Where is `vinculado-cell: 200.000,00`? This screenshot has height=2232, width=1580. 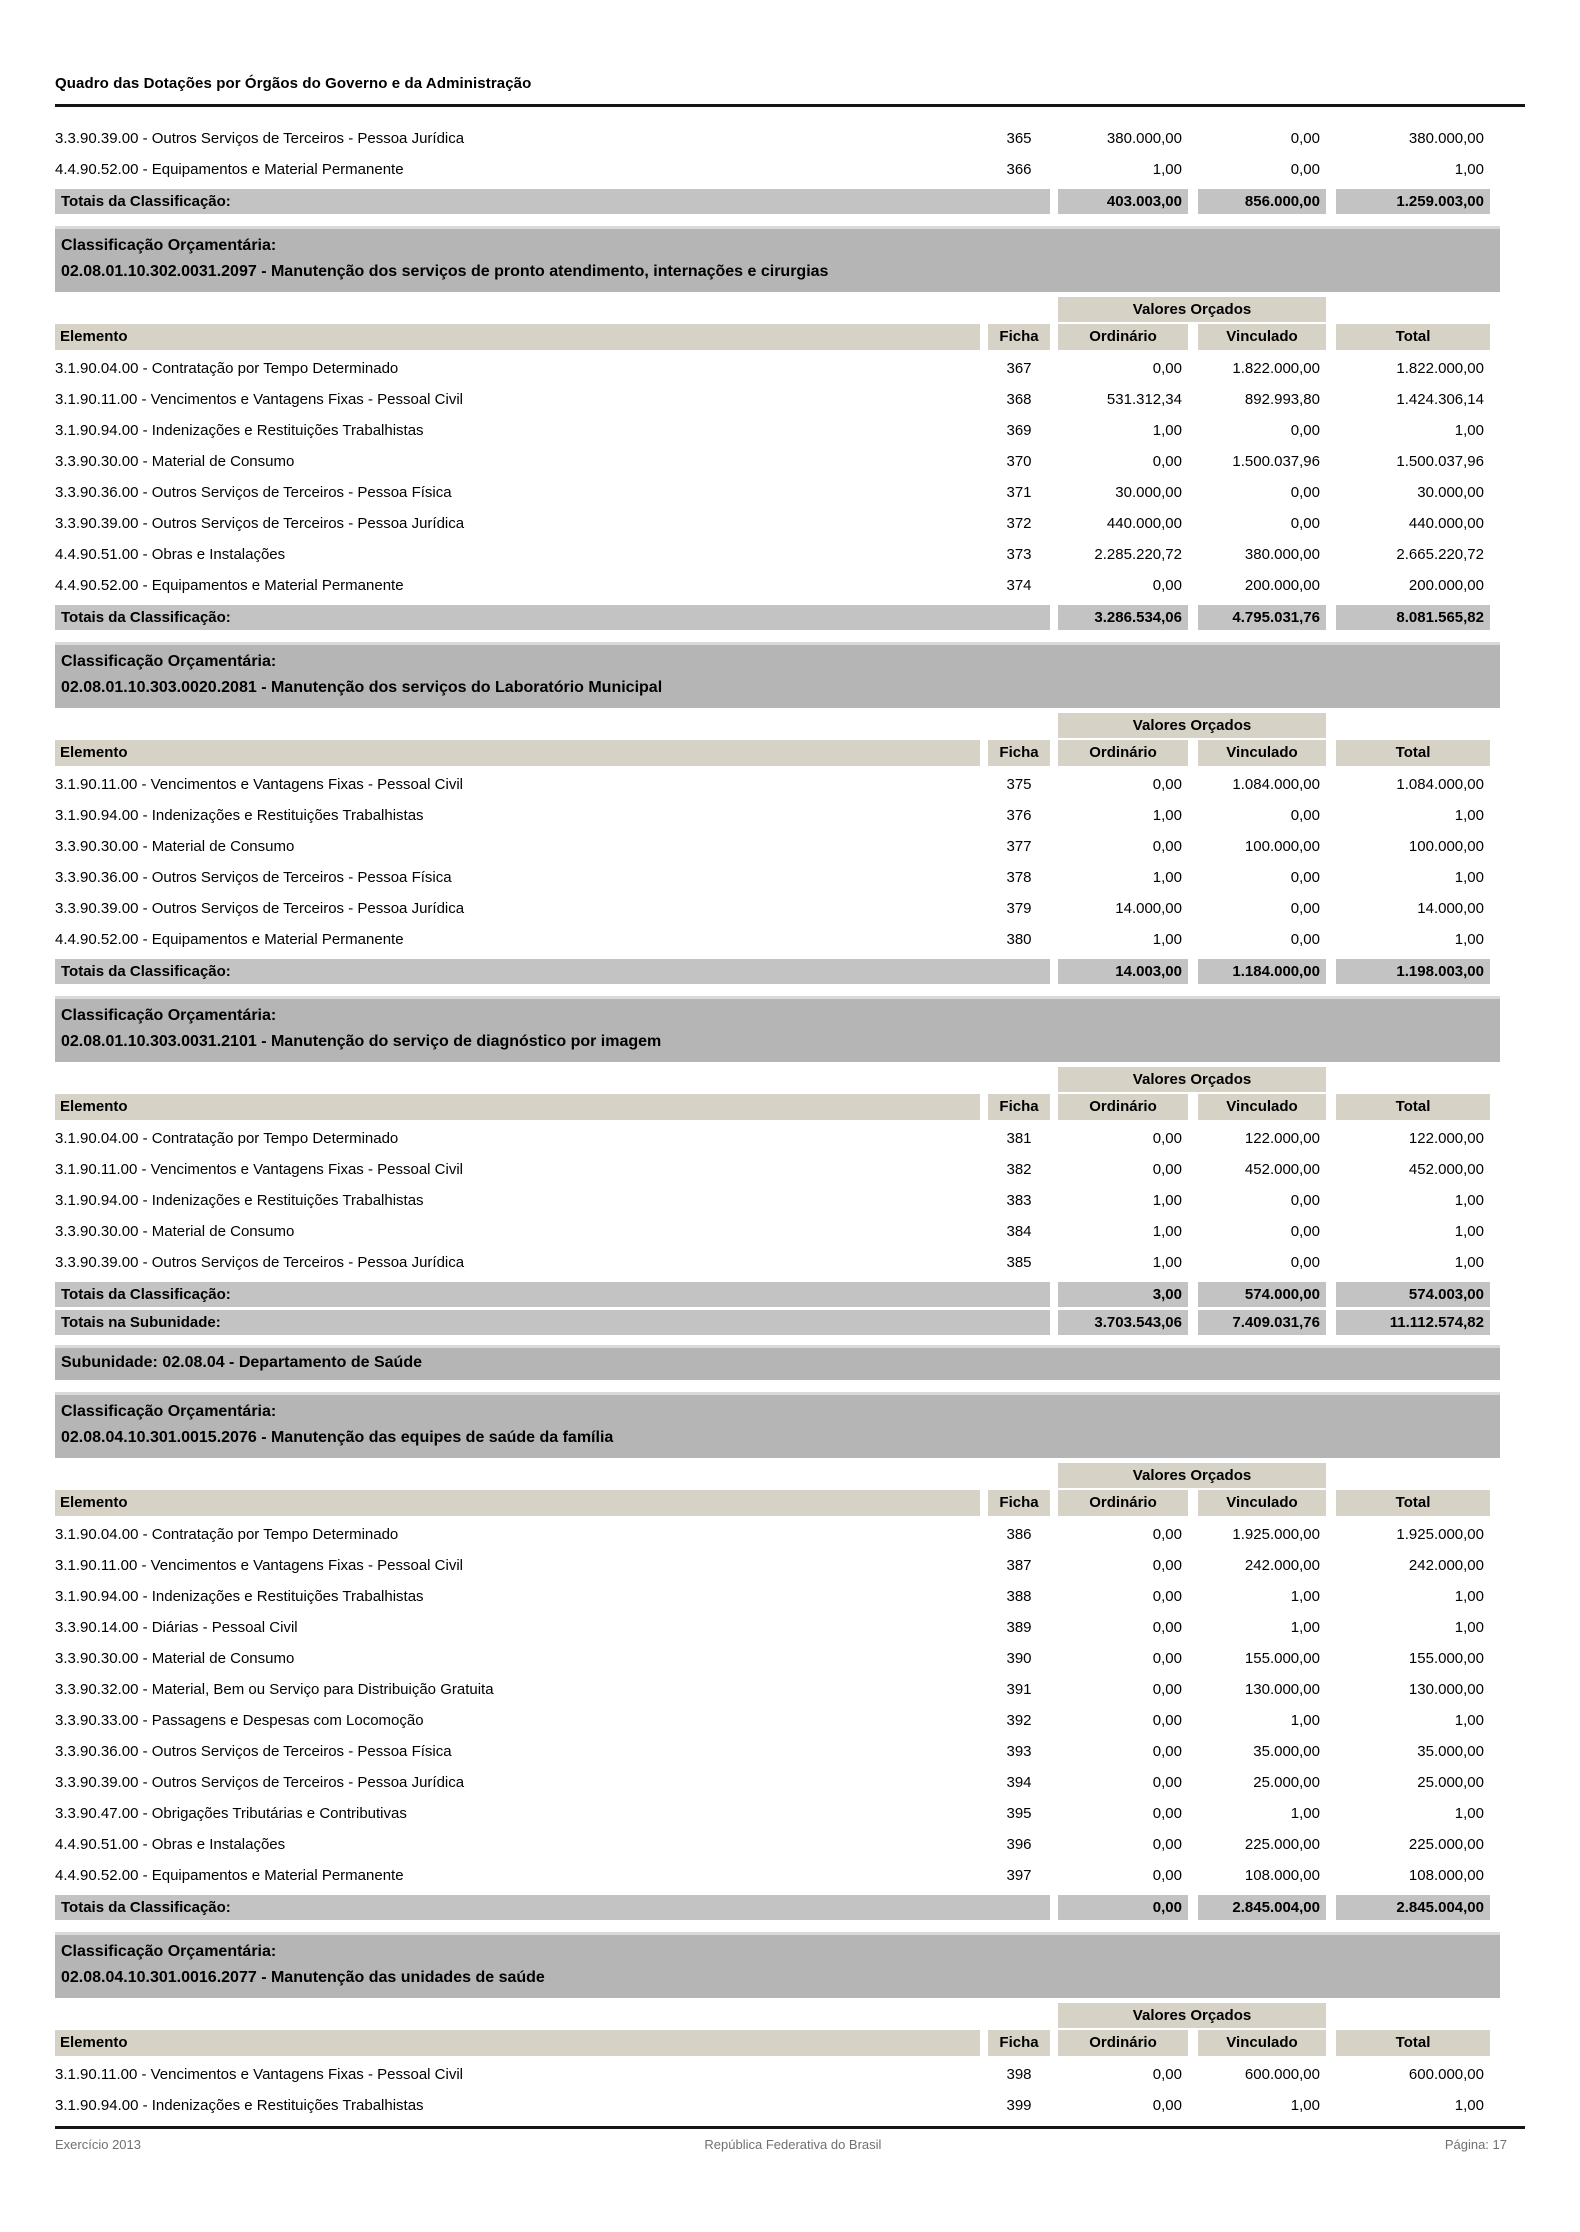
vinculado-cell: 200.000,00 is located at coordinates (1282, 585).